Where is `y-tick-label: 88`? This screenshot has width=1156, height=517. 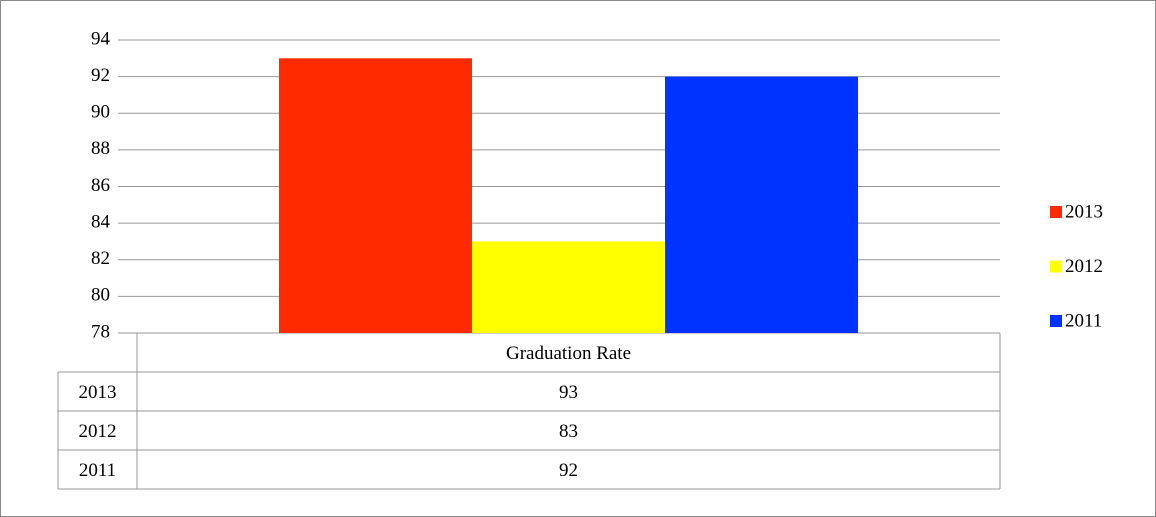 y-tick-label: 88 is located at coordinates (100, 148).